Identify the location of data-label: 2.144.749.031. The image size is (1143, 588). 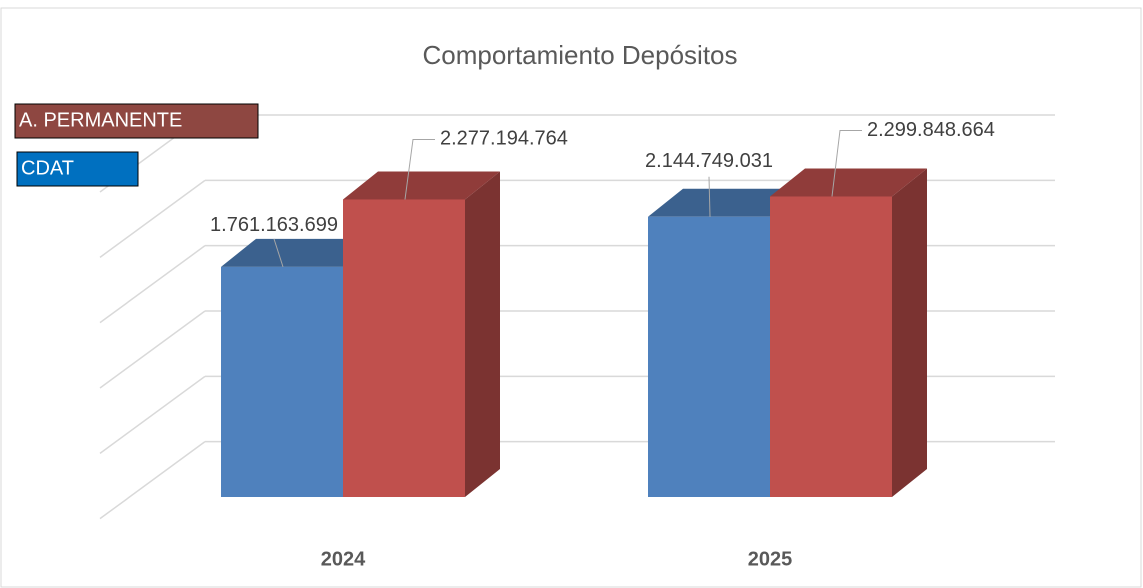
(709, 161).